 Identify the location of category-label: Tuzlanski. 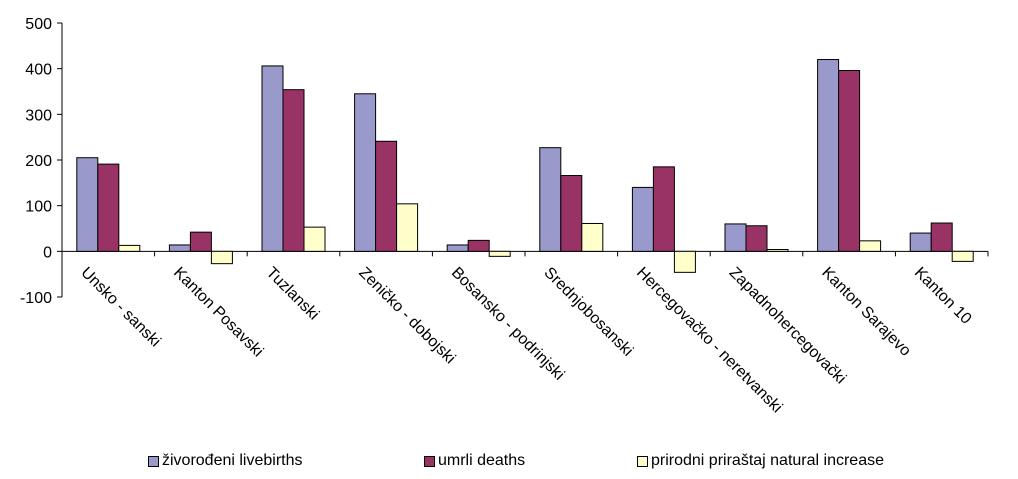
(292, 293).